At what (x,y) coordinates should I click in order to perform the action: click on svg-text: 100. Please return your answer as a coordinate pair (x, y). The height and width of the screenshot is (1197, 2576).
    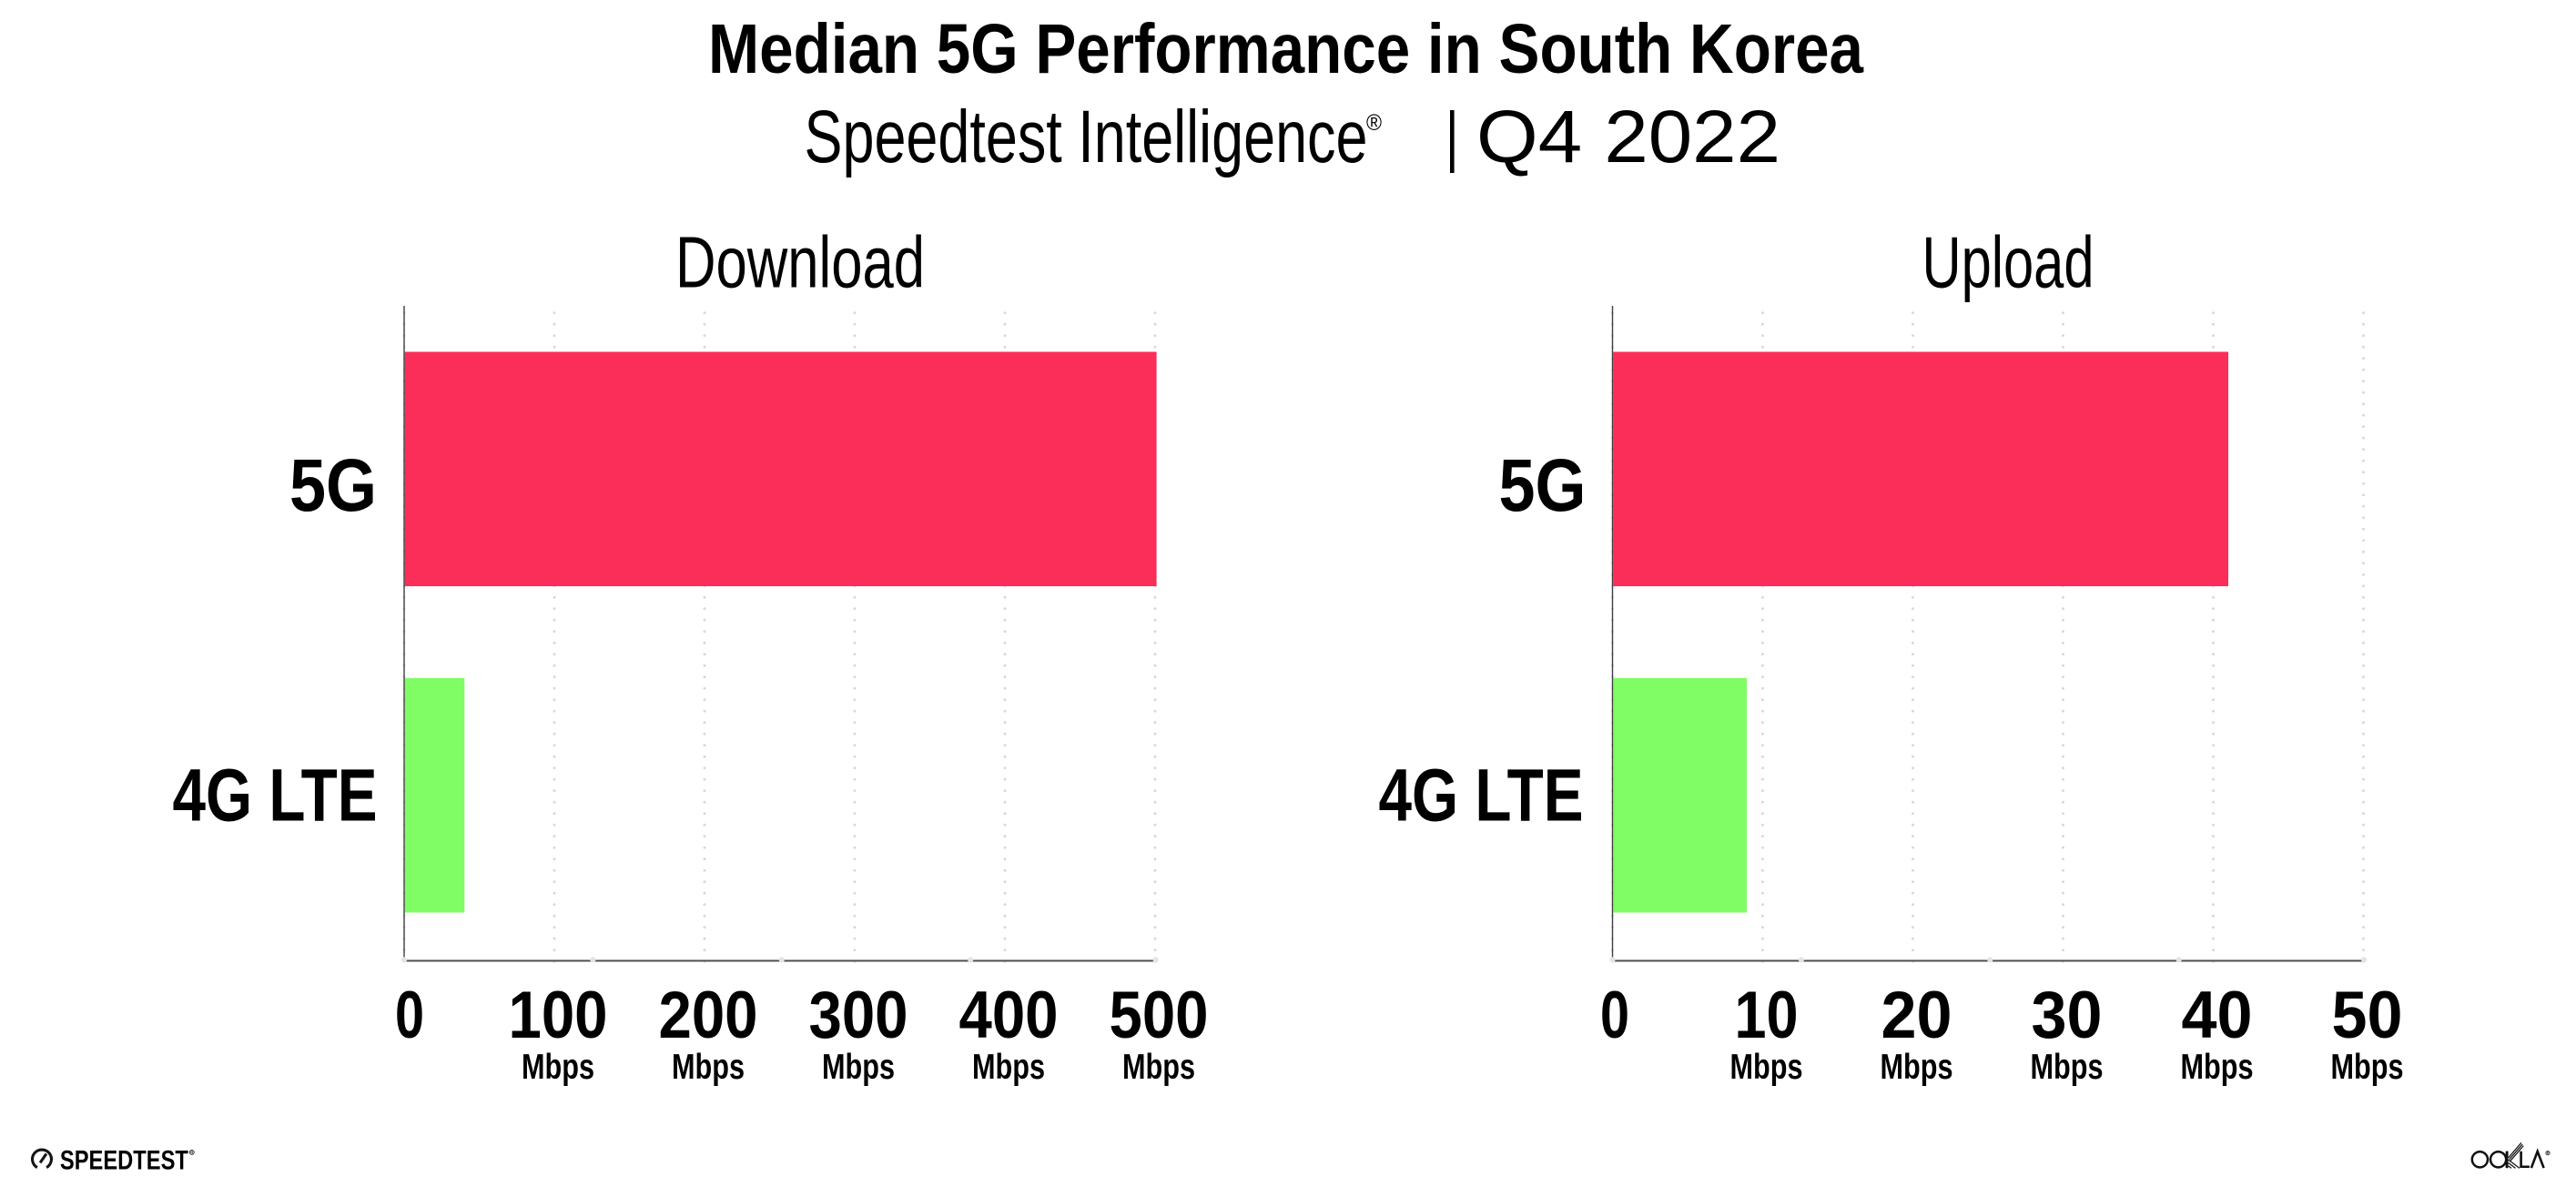
    Looking at the image, I should click on (558, 1015).